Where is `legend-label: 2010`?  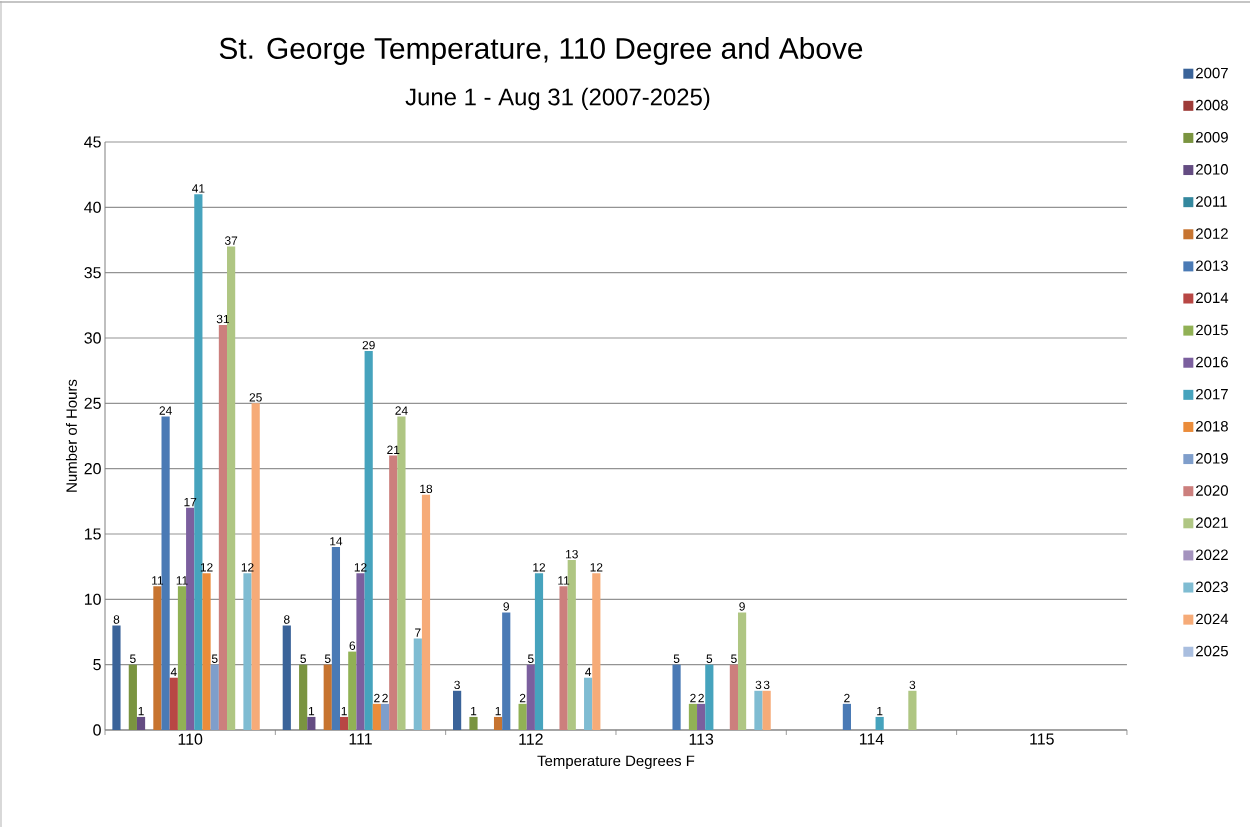 legend-label: 2010 is located at coordinates (1212, 169).